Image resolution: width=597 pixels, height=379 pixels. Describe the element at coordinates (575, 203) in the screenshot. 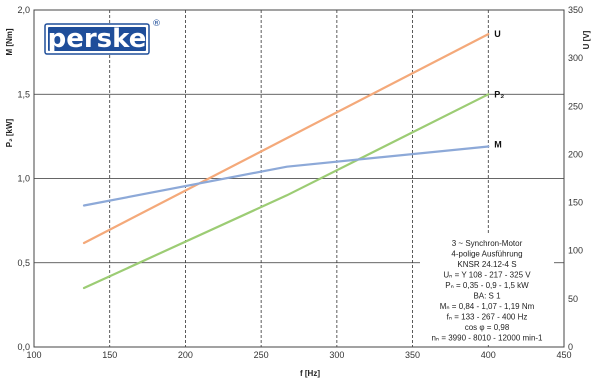

I see `y-right-tick-label: 150` at that location.